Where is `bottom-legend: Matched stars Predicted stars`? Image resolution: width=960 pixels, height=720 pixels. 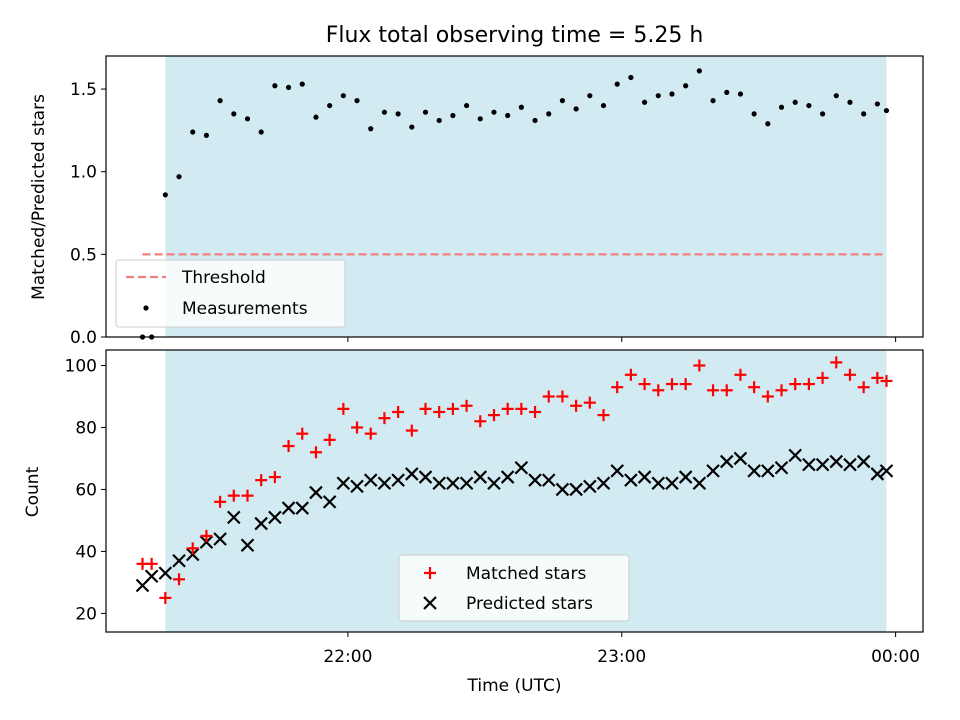
bottom-legend: Matched stars Predicted stars is located at coordinates (514, 588).